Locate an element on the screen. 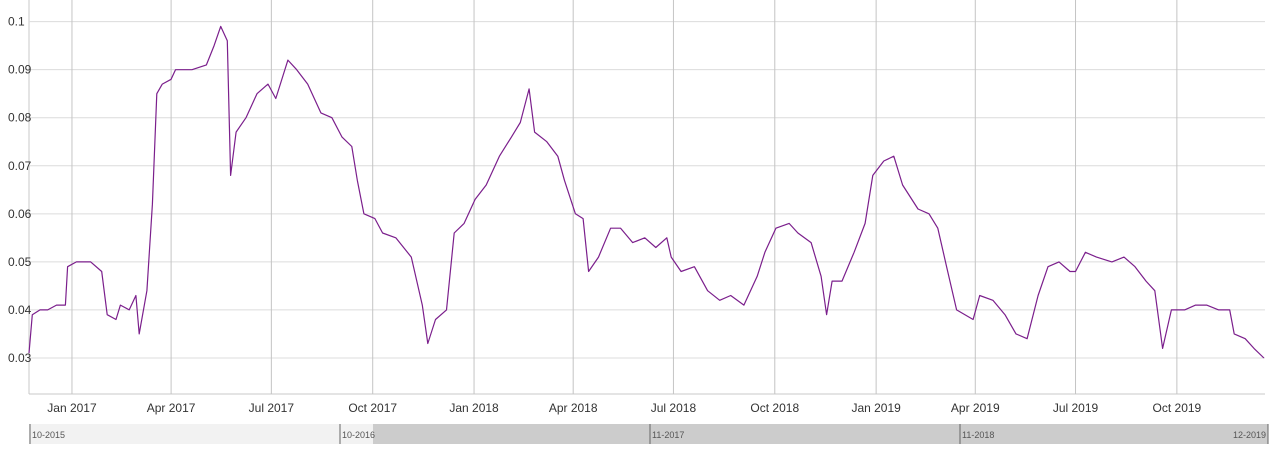 This screenshot has width=1280, height=453. x-tick-label: Apr 2019 is located at coordinates (975, 408).